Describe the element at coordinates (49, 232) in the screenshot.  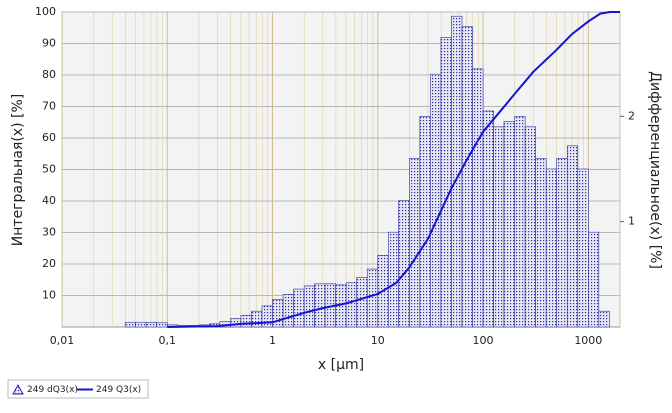
I see `y-tick-label: 30` at that location.